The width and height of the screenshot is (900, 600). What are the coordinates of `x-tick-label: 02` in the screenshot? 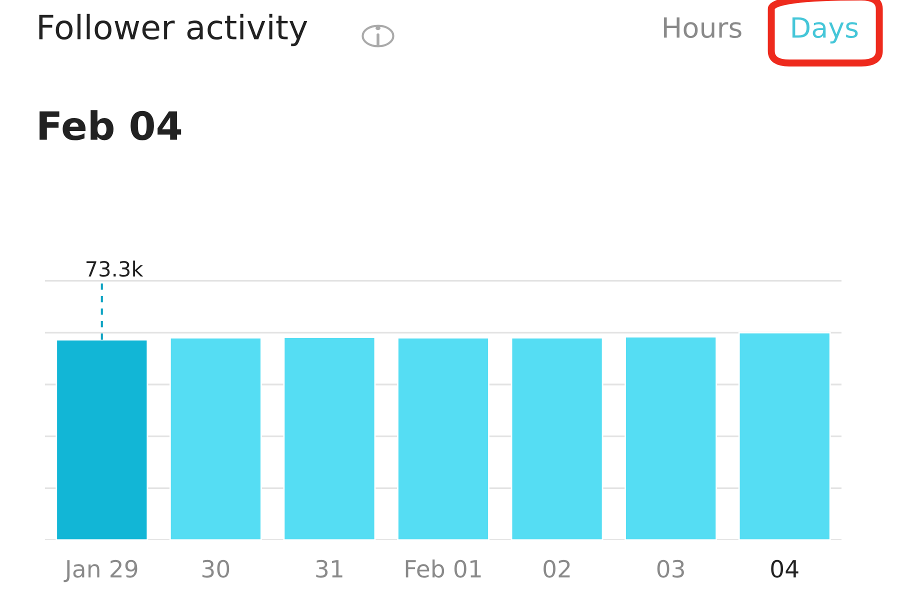 It's located at (557, 569).